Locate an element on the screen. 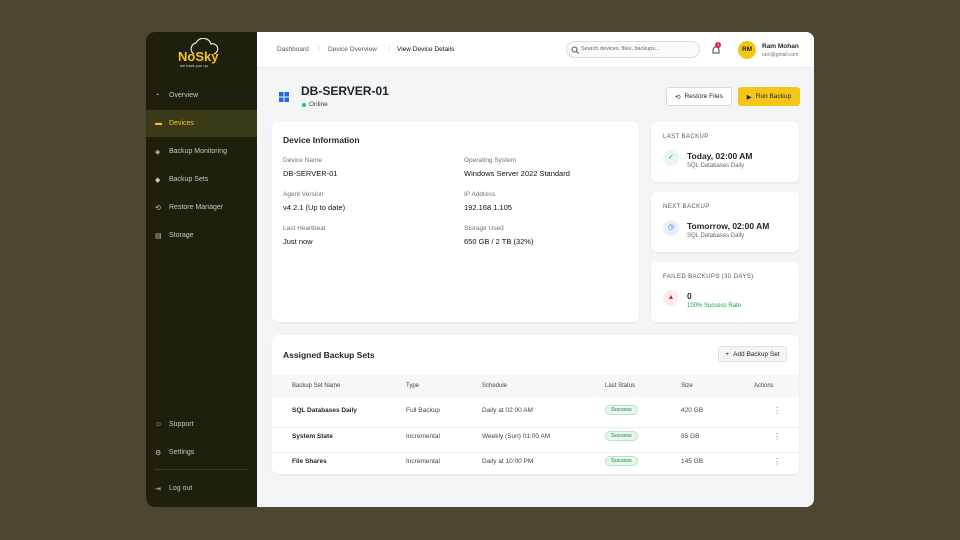  summary-icon: ◷ is located at coordinates (671, 228).